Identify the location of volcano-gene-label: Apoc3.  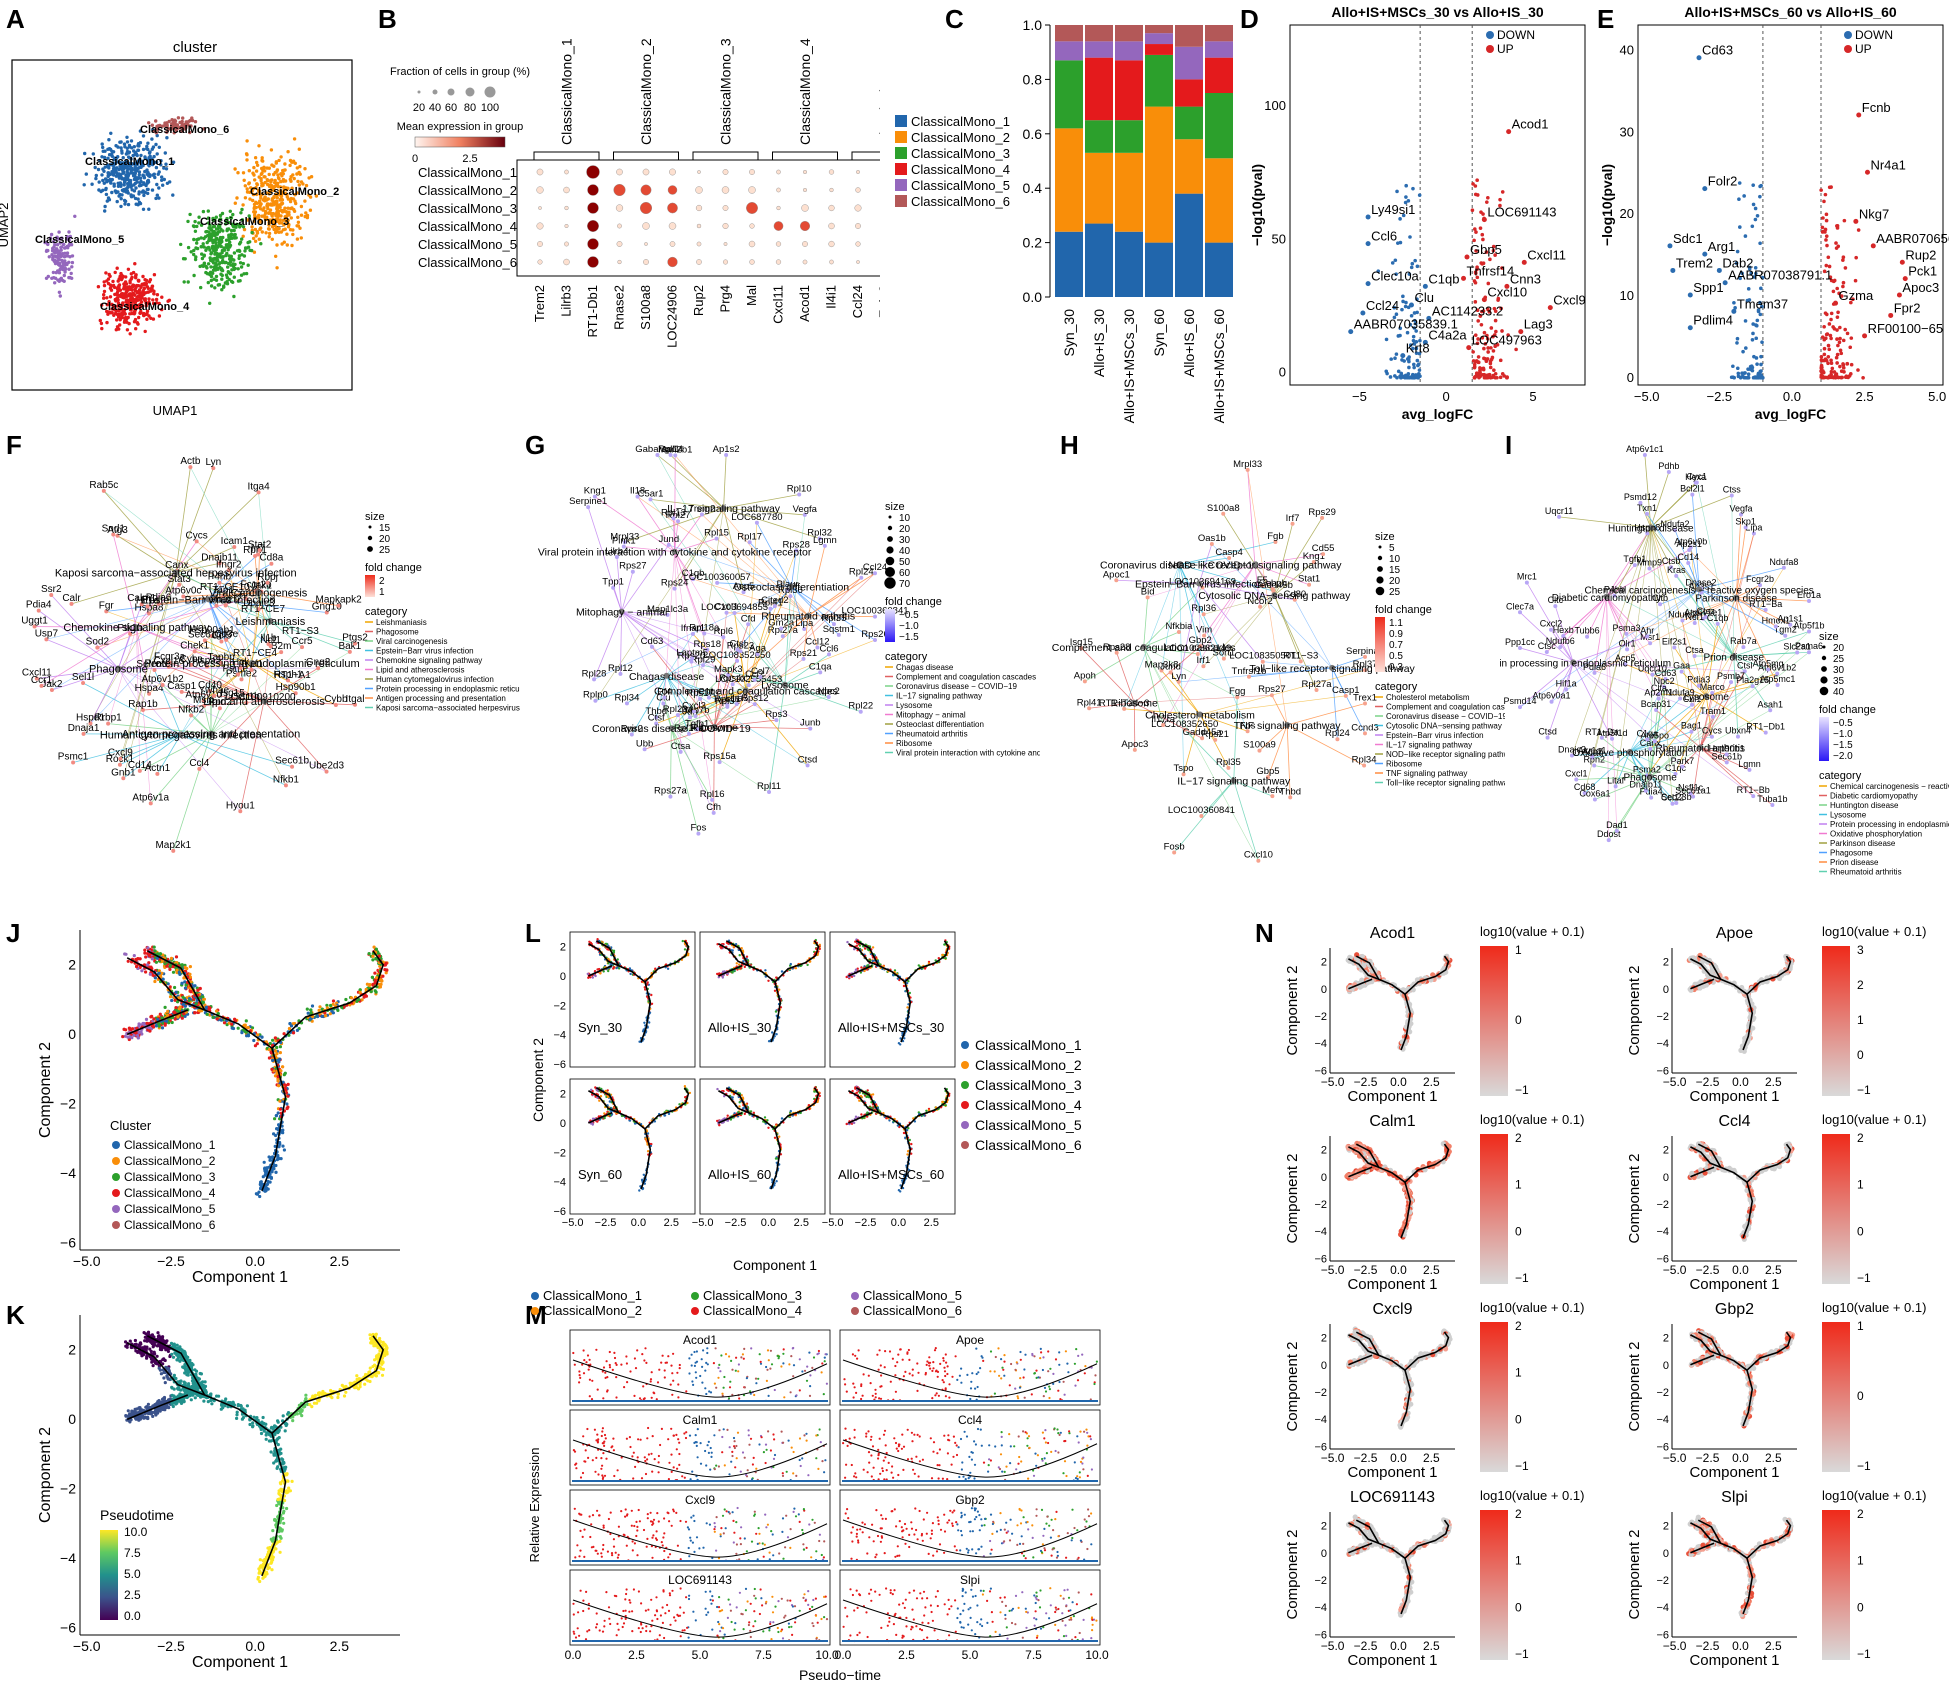
(1920, 287).